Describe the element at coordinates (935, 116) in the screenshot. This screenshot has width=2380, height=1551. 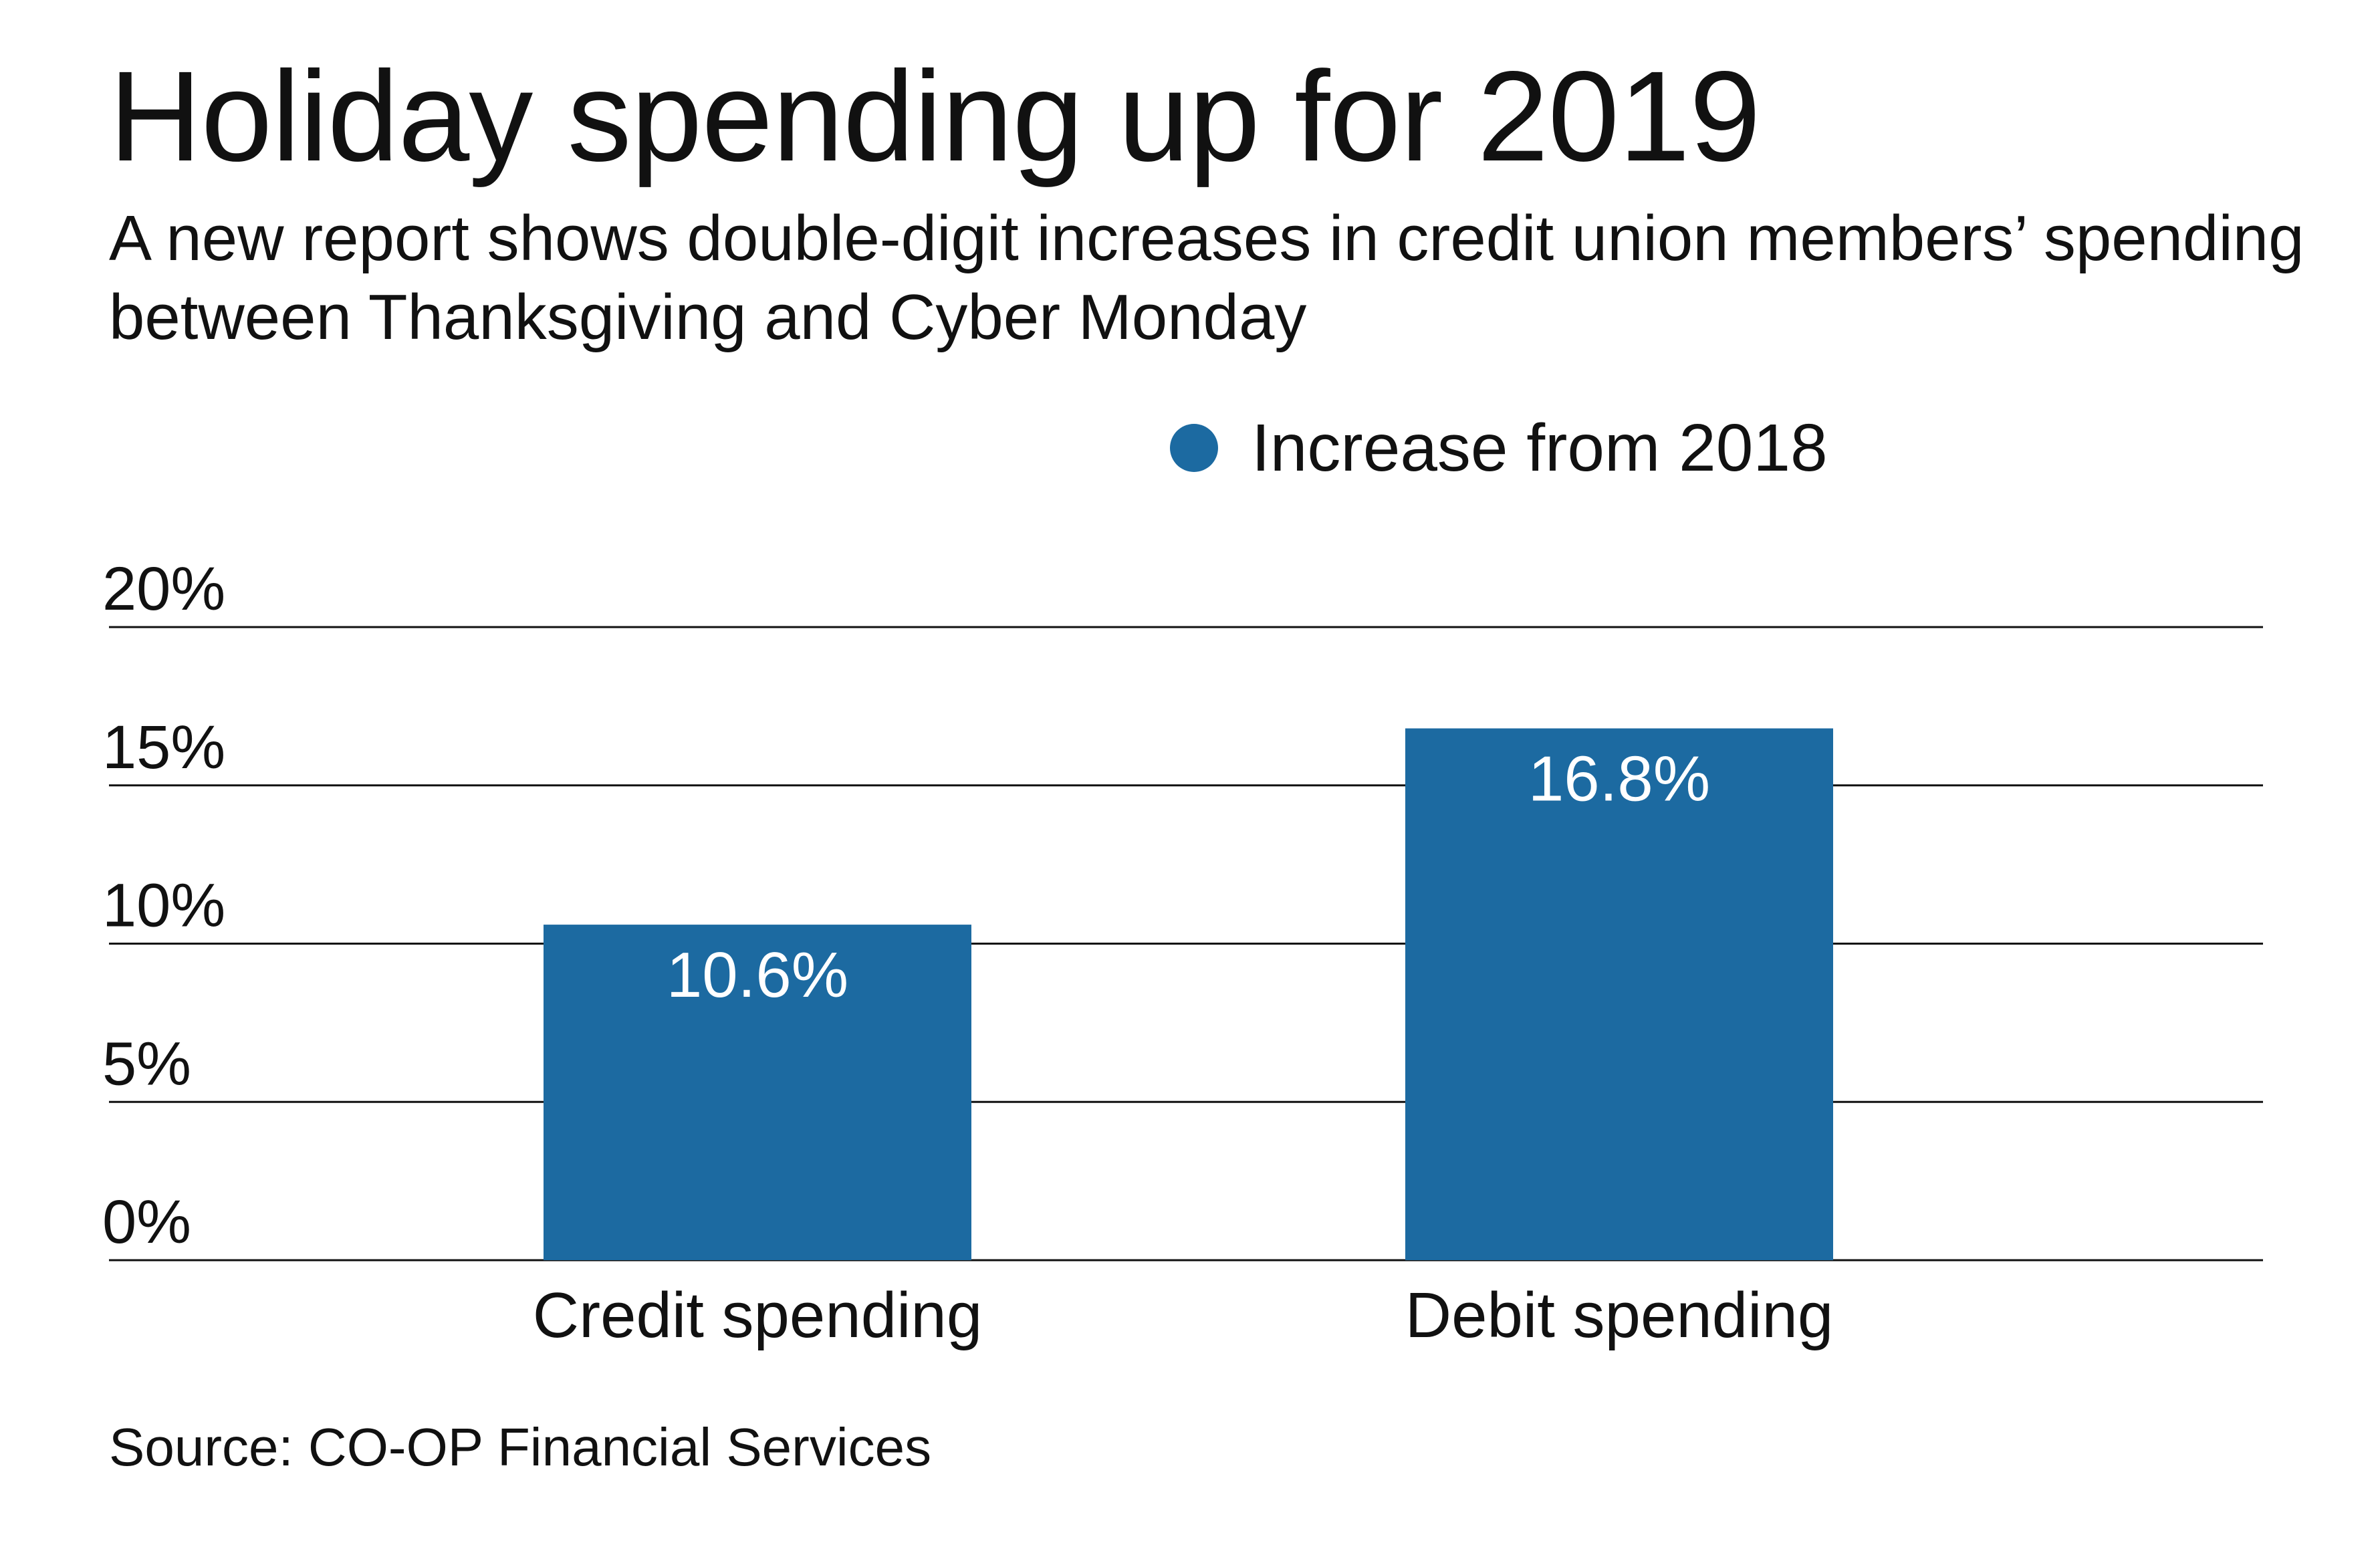
I see `chart-title: Holiday spending up for 2019` at that location.